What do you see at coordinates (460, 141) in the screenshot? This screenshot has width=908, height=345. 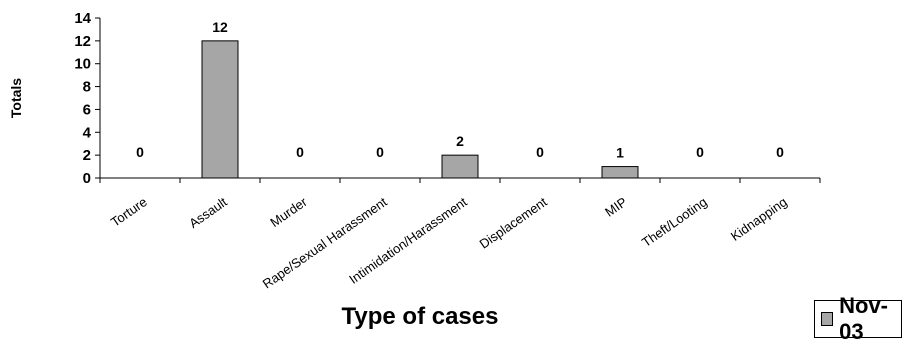 I see `data-label: 2` at bounding box center [460, 141].